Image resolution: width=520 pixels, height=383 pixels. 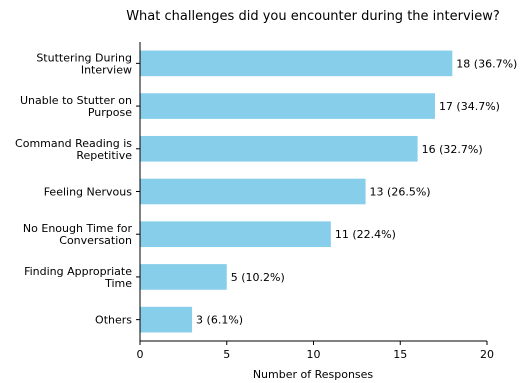 What do you see at coordinates (487, 354) in the screenshot?
I see `x-tick-label: 20` at bounding box center [487, 354].